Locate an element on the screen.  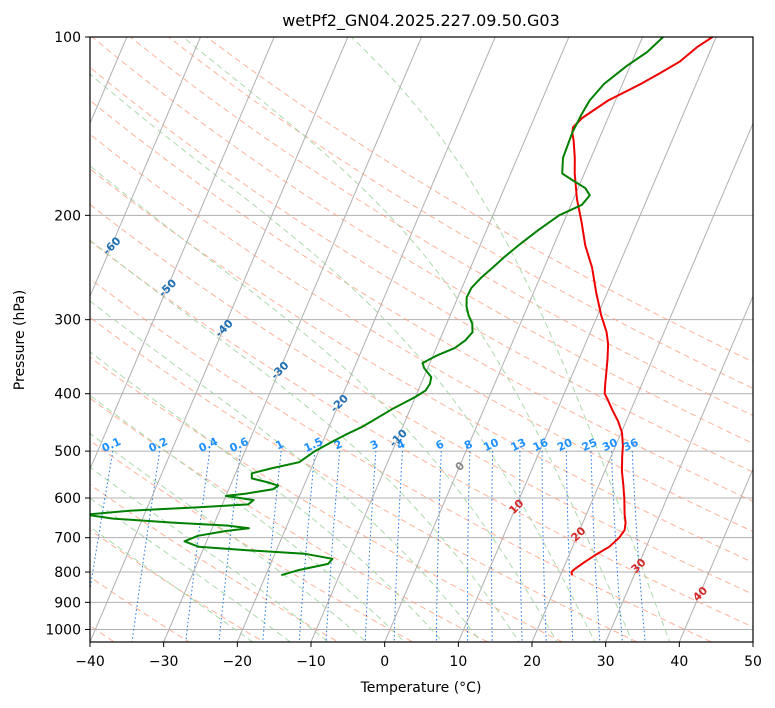
mixing-ratio-label: 36 is located at coordinates (631, 445).